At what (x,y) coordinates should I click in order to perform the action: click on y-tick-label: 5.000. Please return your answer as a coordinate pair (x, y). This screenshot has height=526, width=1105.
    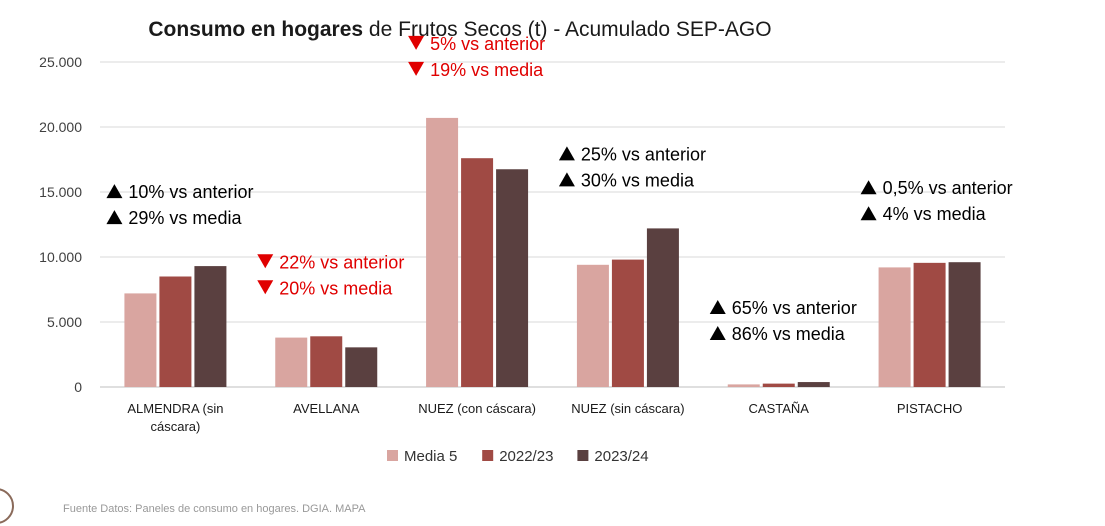
    Looking at the image, I should click on (64, 322).